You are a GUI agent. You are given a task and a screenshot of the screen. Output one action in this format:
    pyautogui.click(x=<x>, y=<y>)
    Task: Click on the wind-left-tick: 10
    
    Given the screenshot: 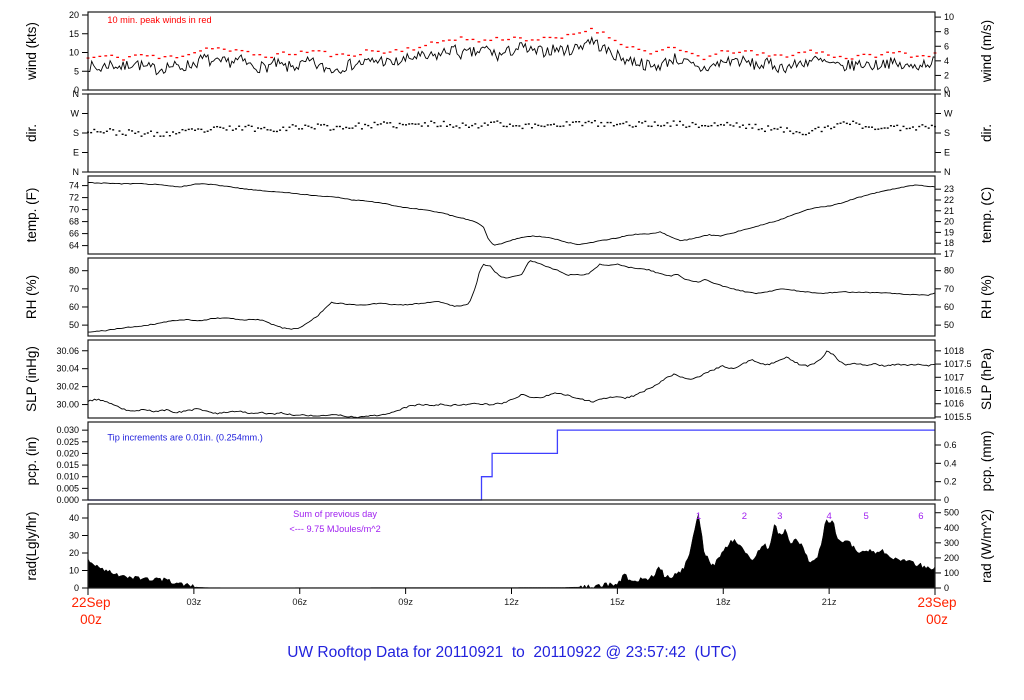 What is the action you would take?
    pyautogui.click(x=74, y=53)
    